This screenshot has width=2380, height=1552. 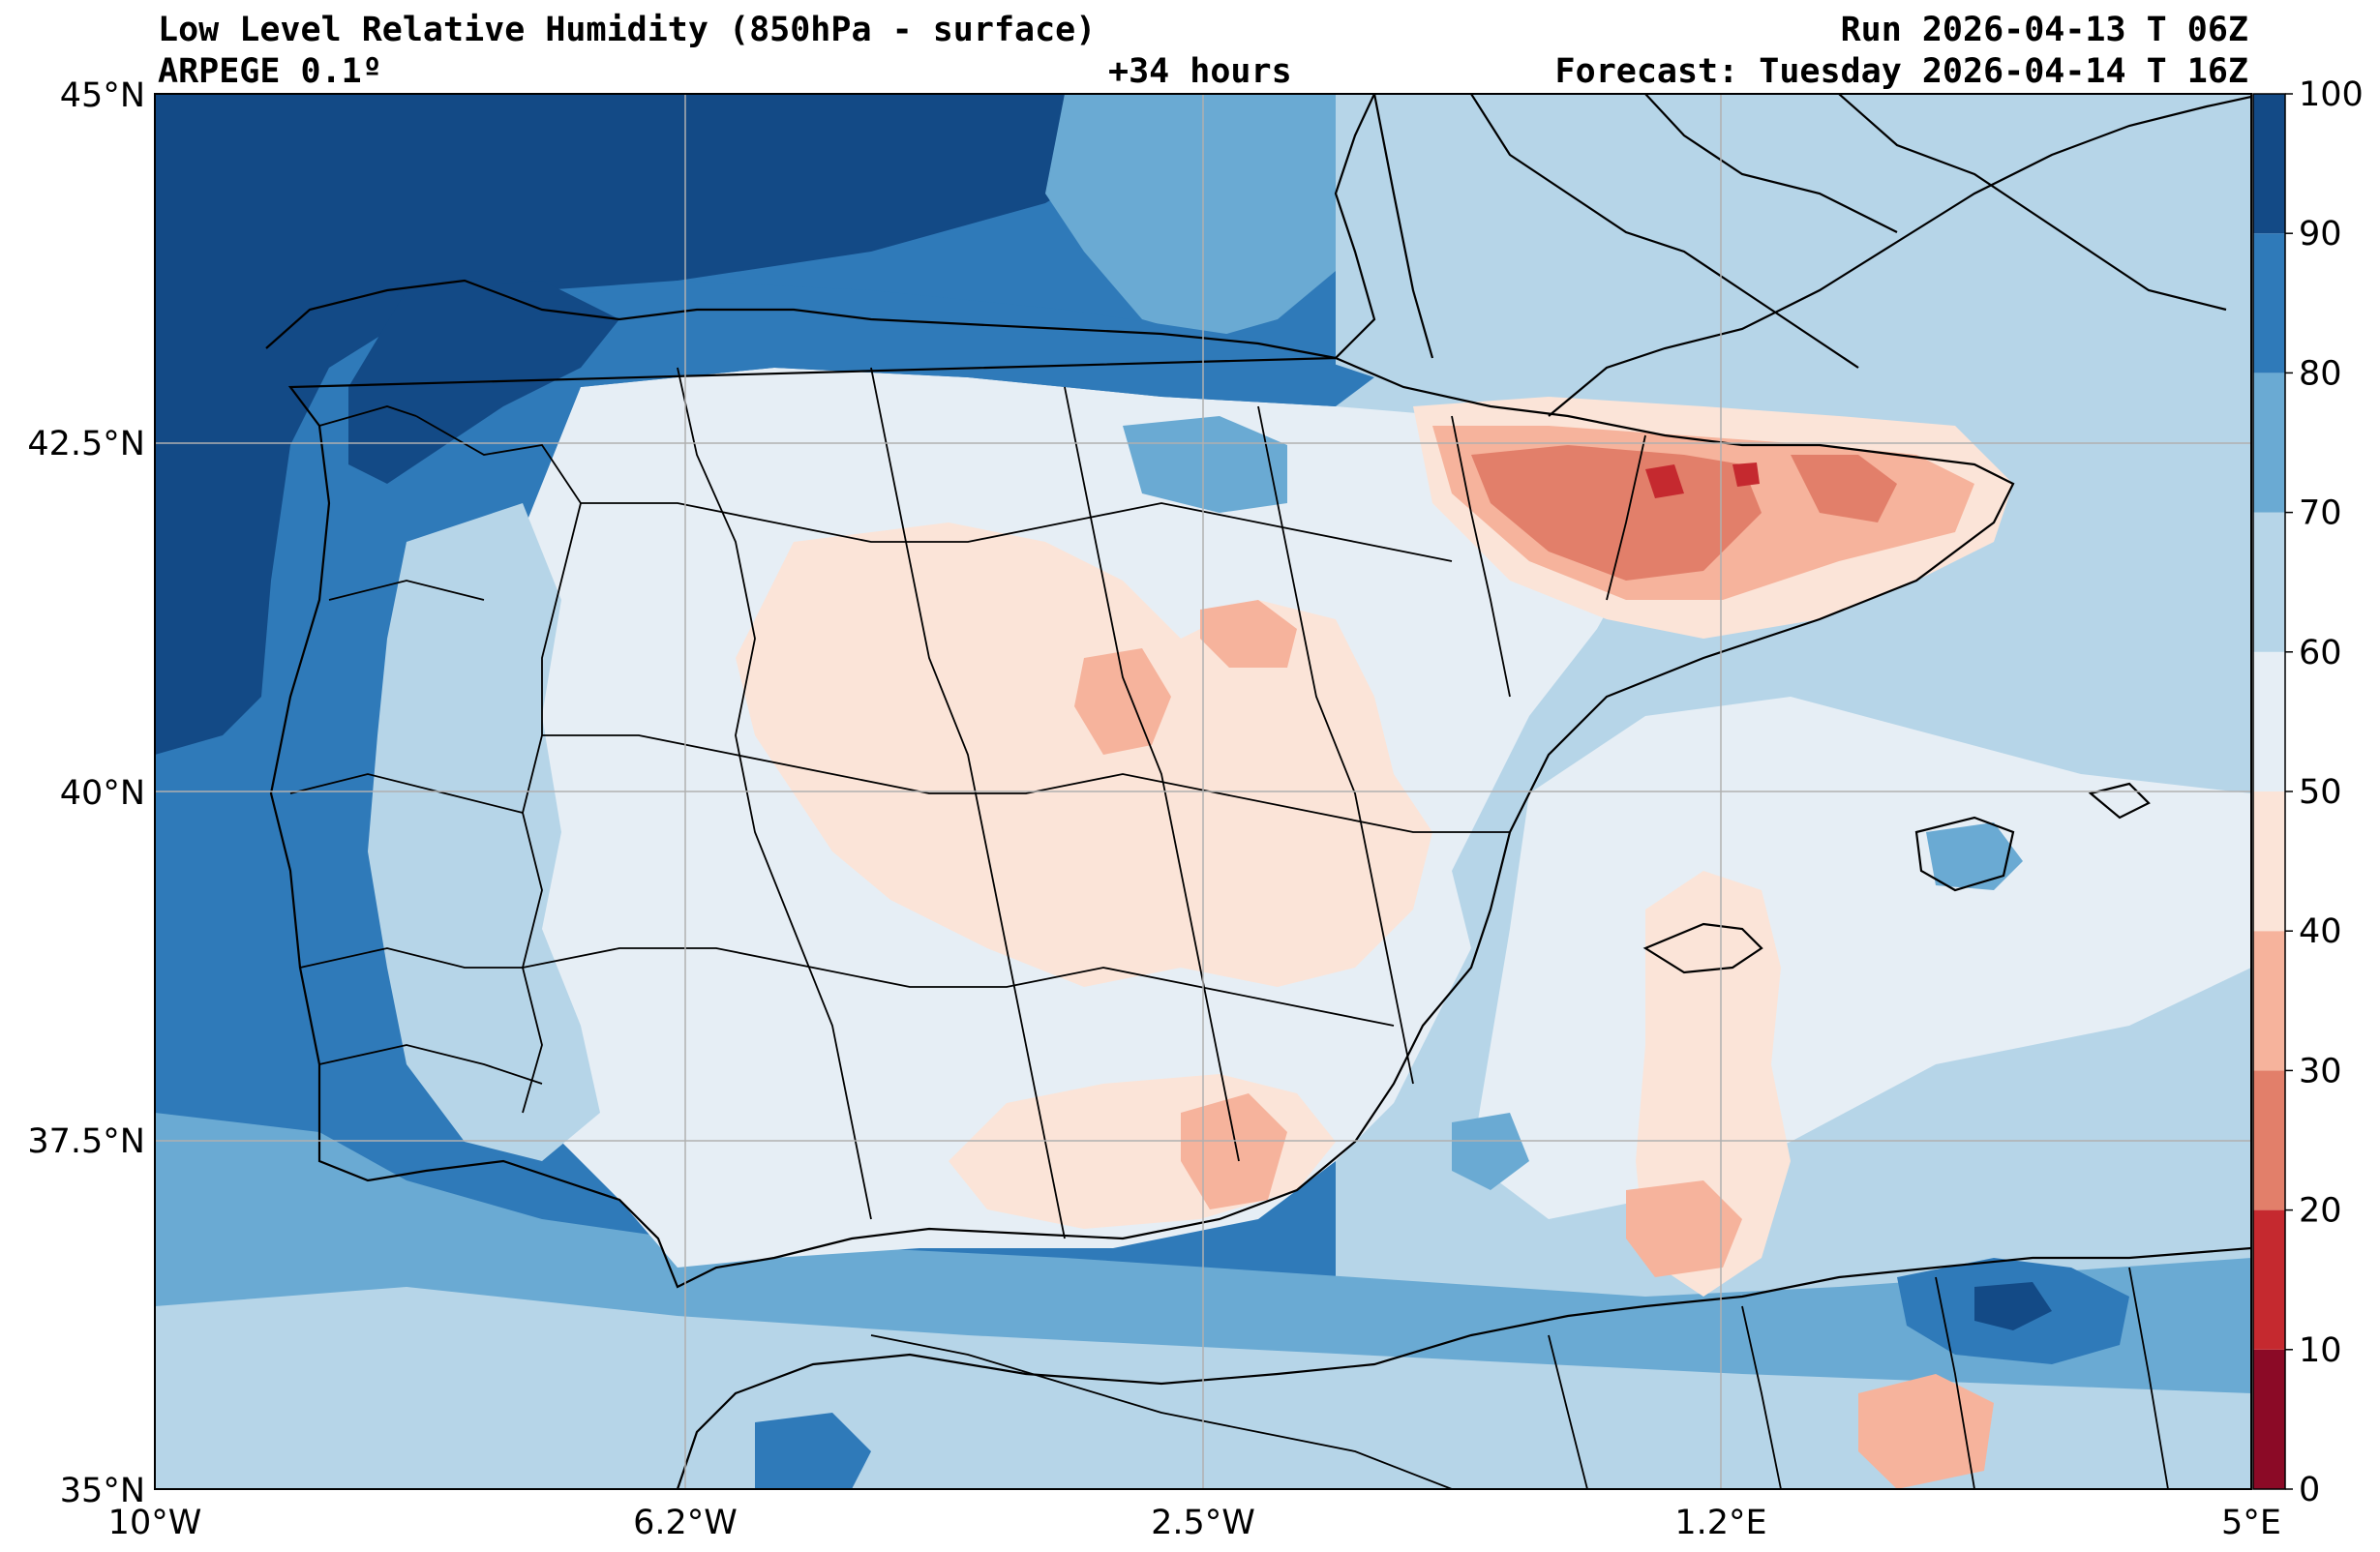 What do you see at coordinates (1200, 72) in the screenshot?
I see `lead-time-label: +34 hours` at bounding box center [1200, 72].